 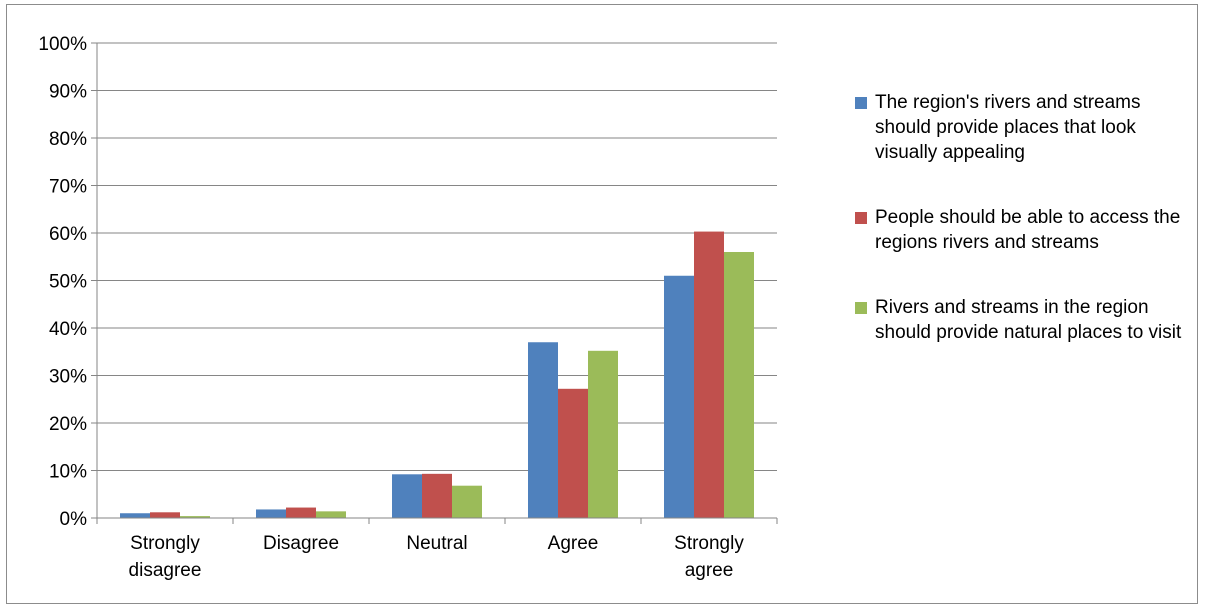 I want to click on y-tick-label: 40%, so click(x=68, y=329).